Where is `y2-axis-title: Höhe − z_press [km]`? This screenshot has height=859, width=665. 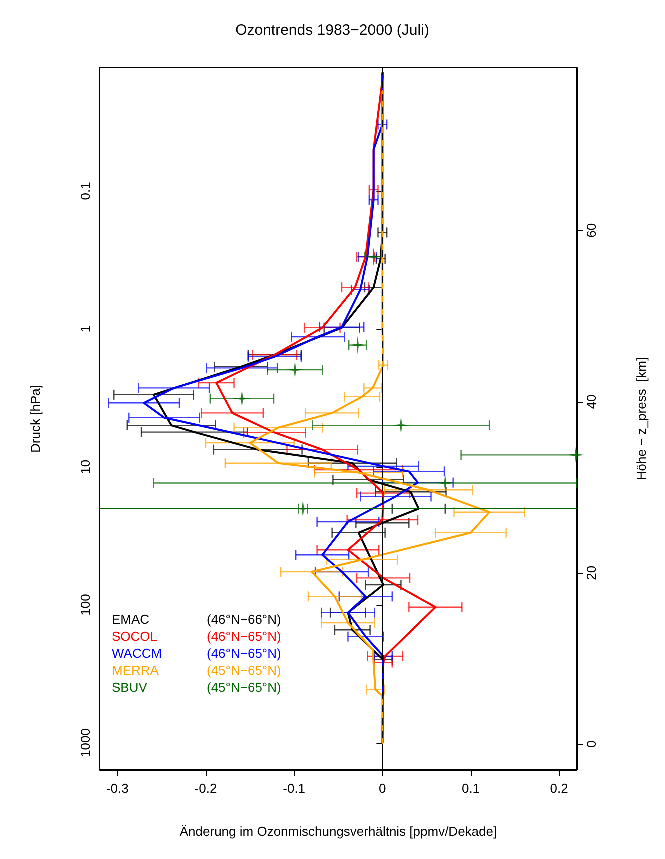
y2-axis-title: Höhe − z_press [km] is located at coordinates (641, 419).